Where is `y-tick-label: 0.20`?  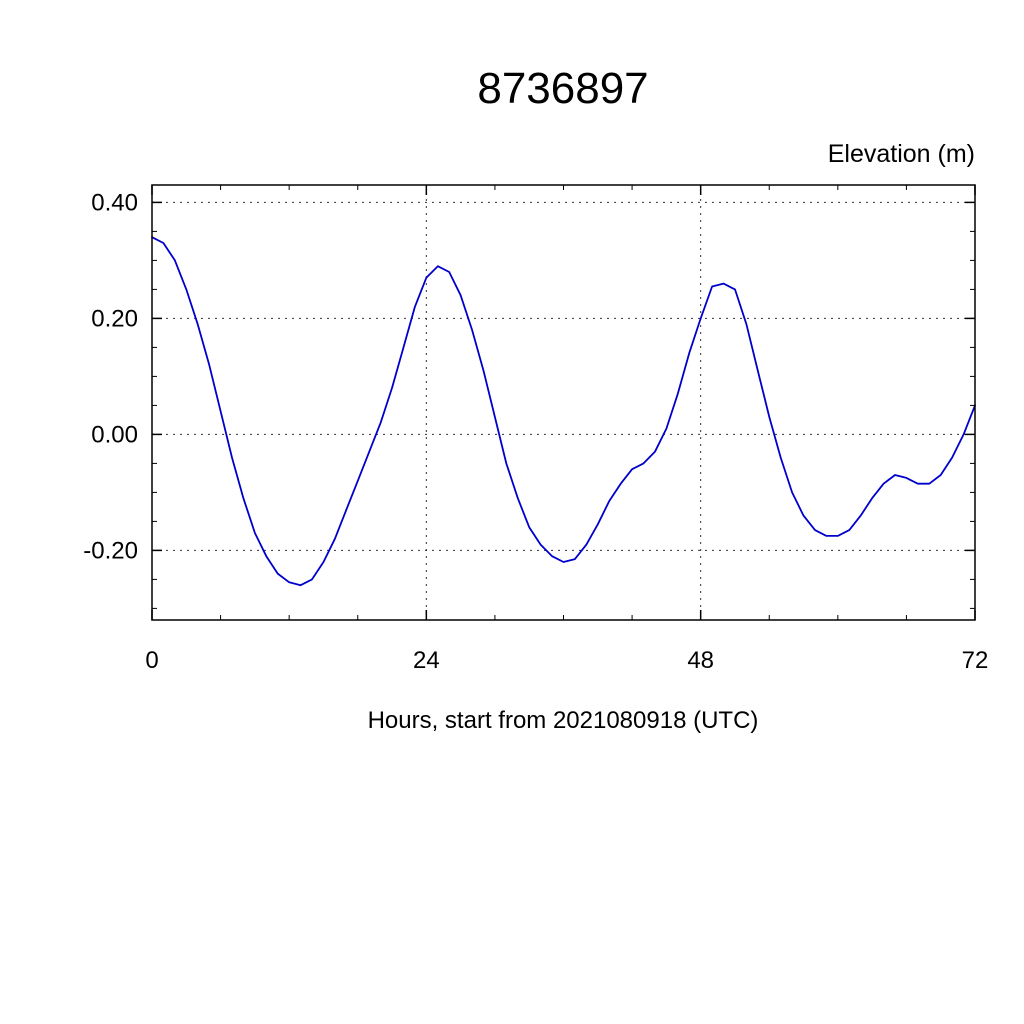
y-tick-label: 0.20 is located at coordinates (114, 318).